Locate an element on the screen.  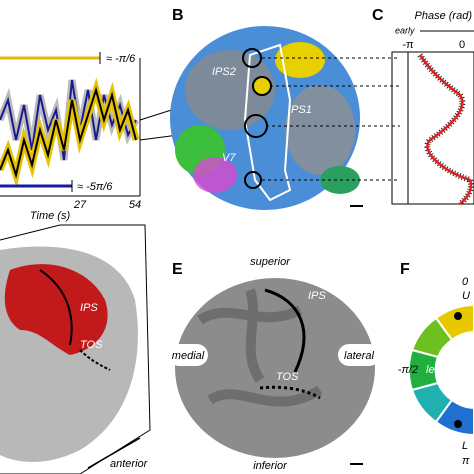
axis-label: Time (s) is located at coordinates (50, 216).